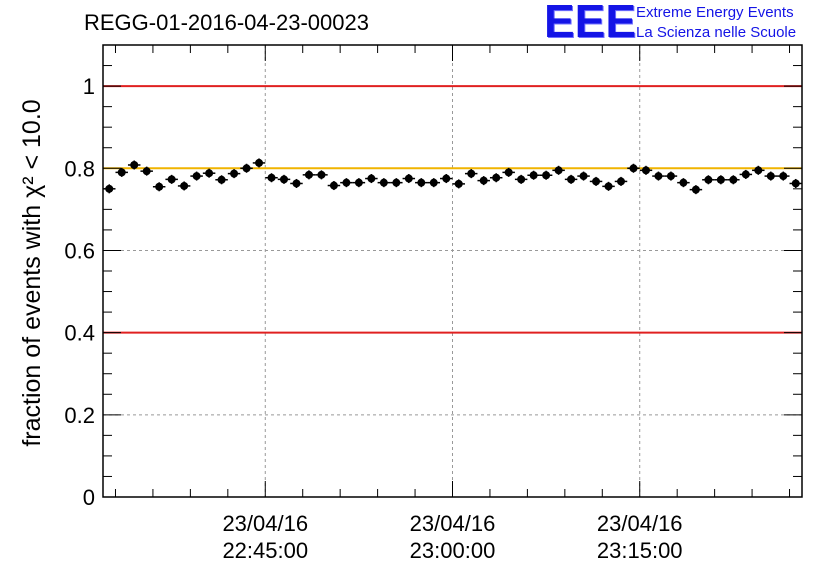  What do you see at coordinates (640, 550) in the screenshot?
I see `x-tick-label-time: 23:15:00` at bounding box center [640, 550].